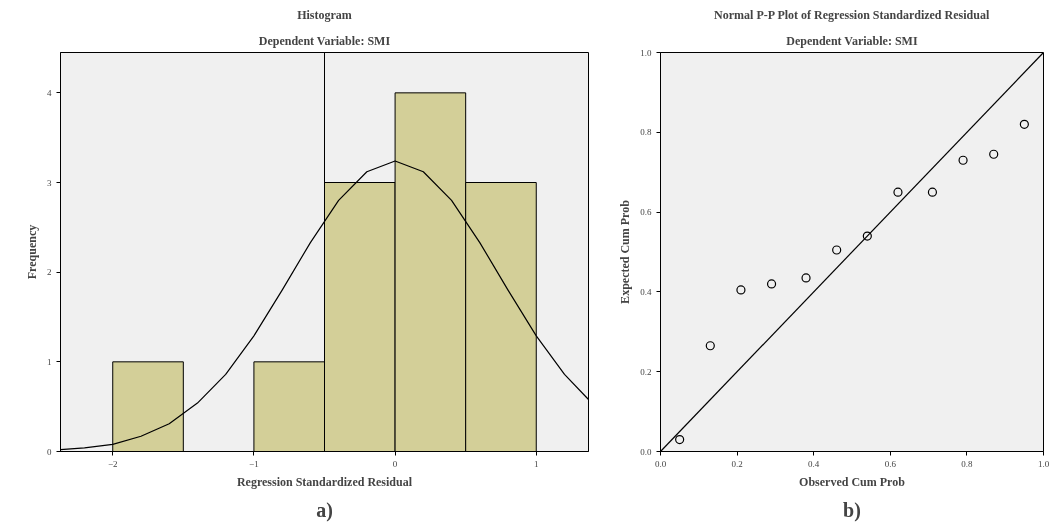  I want to click on x-axis-title: Observed Cum Prob, so click(852, 481).